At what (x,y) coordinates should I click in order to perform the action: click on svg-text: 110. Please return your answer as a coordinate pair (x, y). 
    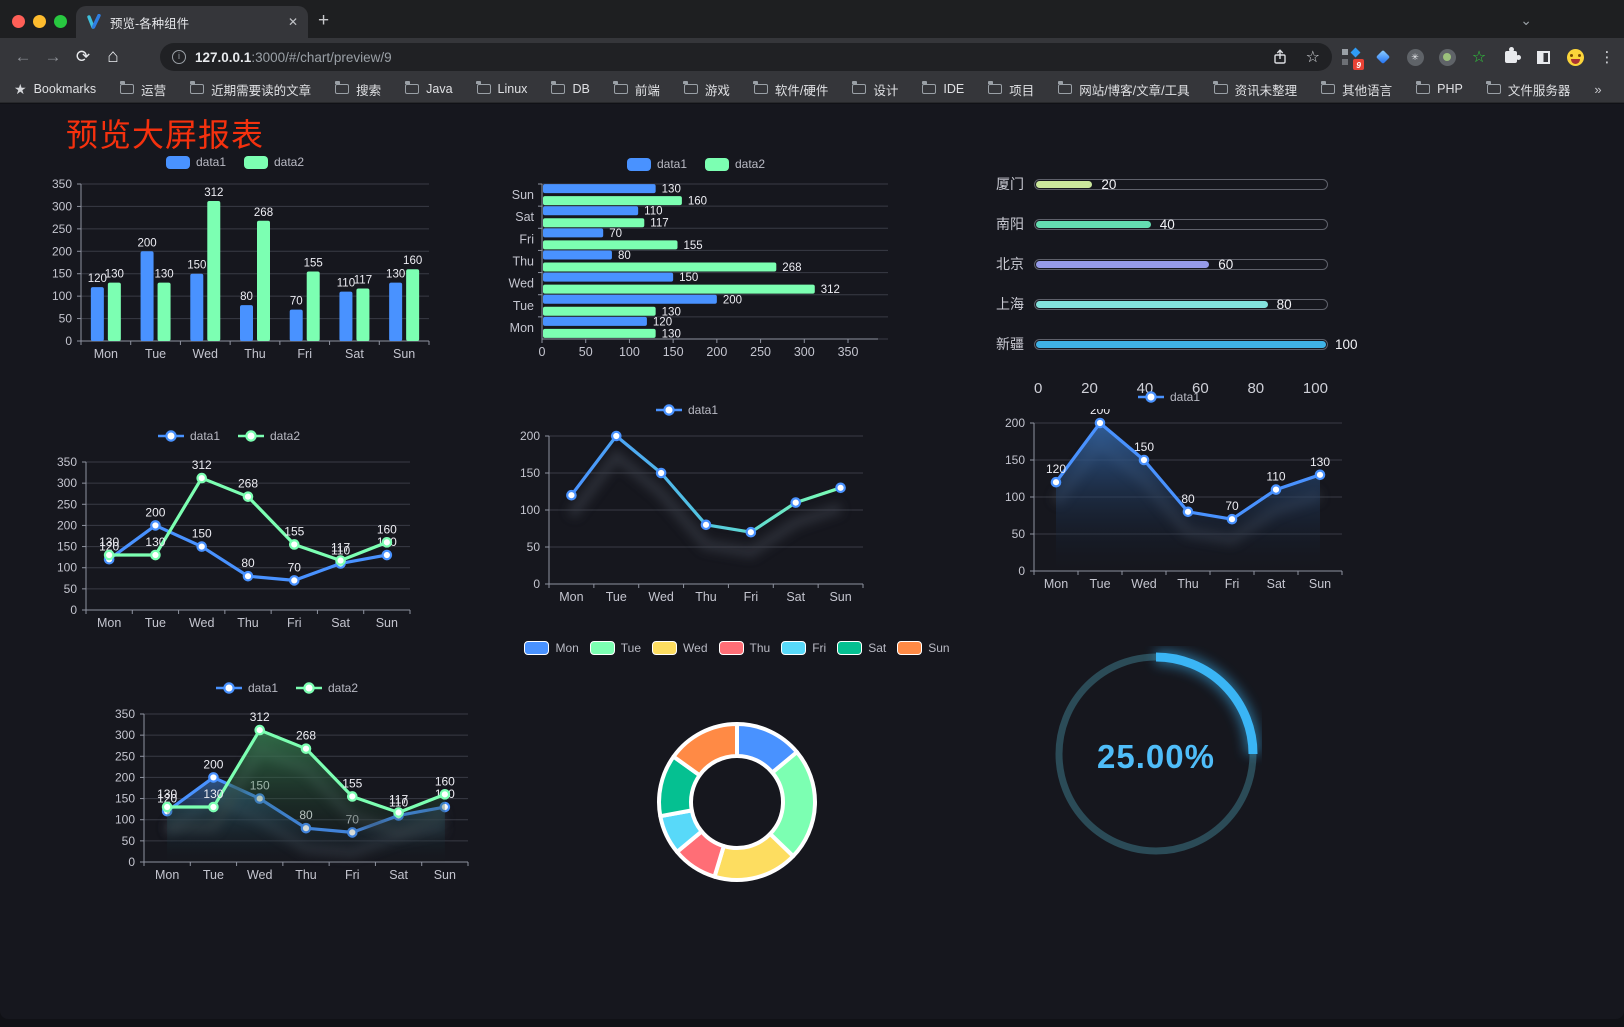
    Looking at the image, I should click on (340, 550).